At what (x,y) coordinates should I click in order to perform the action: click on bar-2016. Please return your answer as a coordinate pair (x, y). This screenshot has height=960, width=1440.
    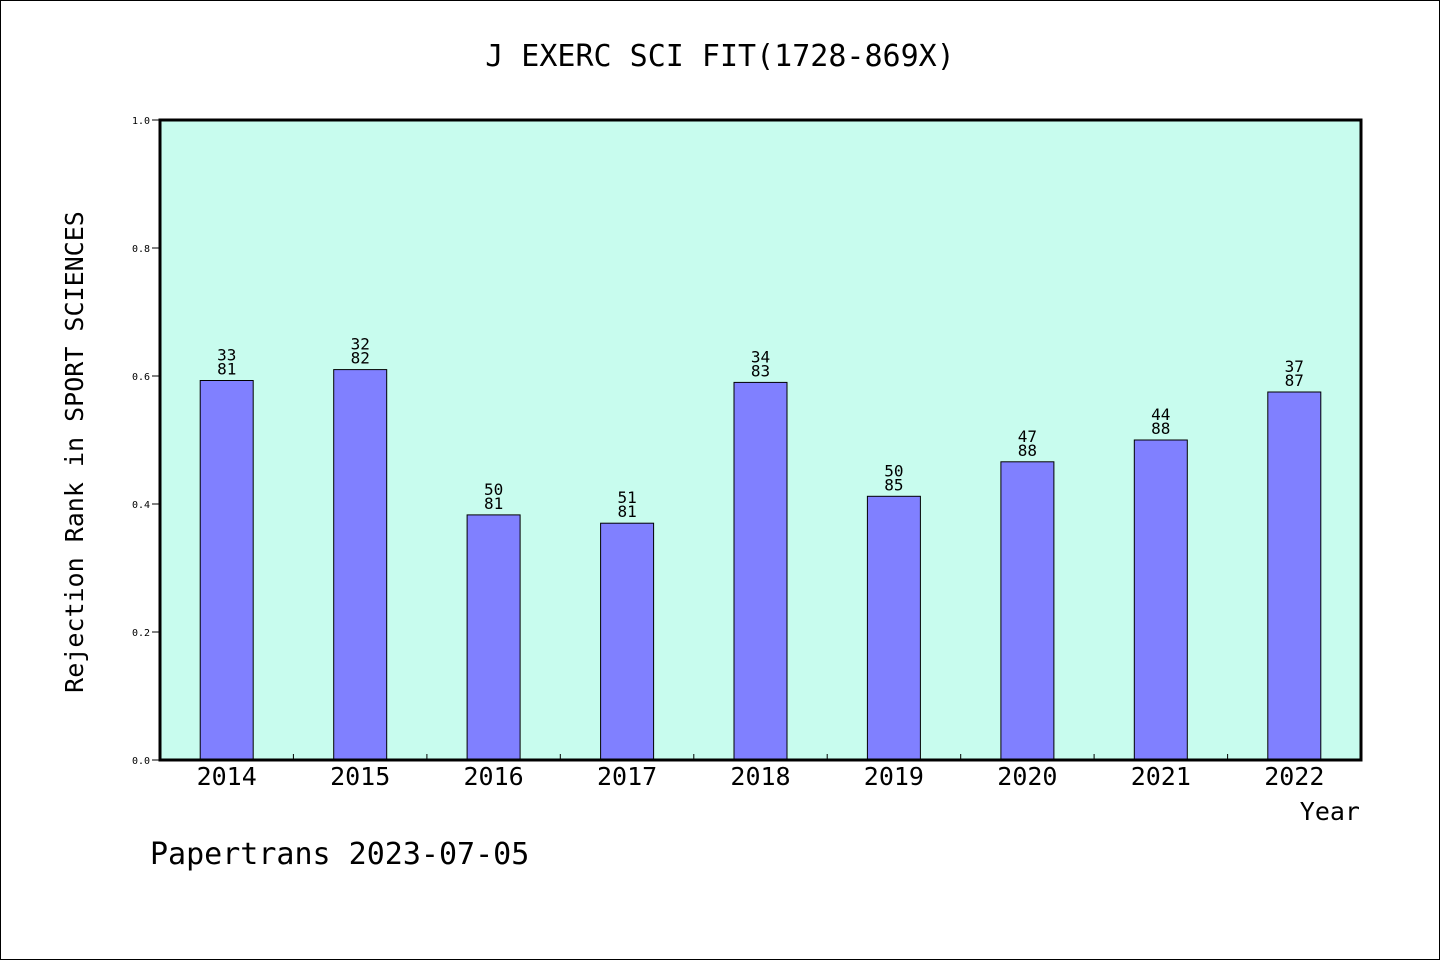
    Looking at the image, I should click on (493, 637).